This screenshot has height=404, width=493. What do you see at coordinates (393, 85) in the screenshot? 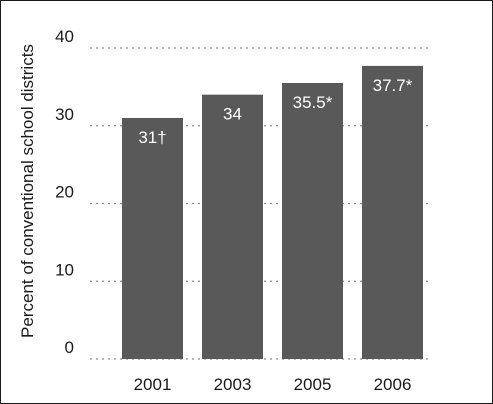
I see `data-label: 37.7*` at bounding box center [393, 85].